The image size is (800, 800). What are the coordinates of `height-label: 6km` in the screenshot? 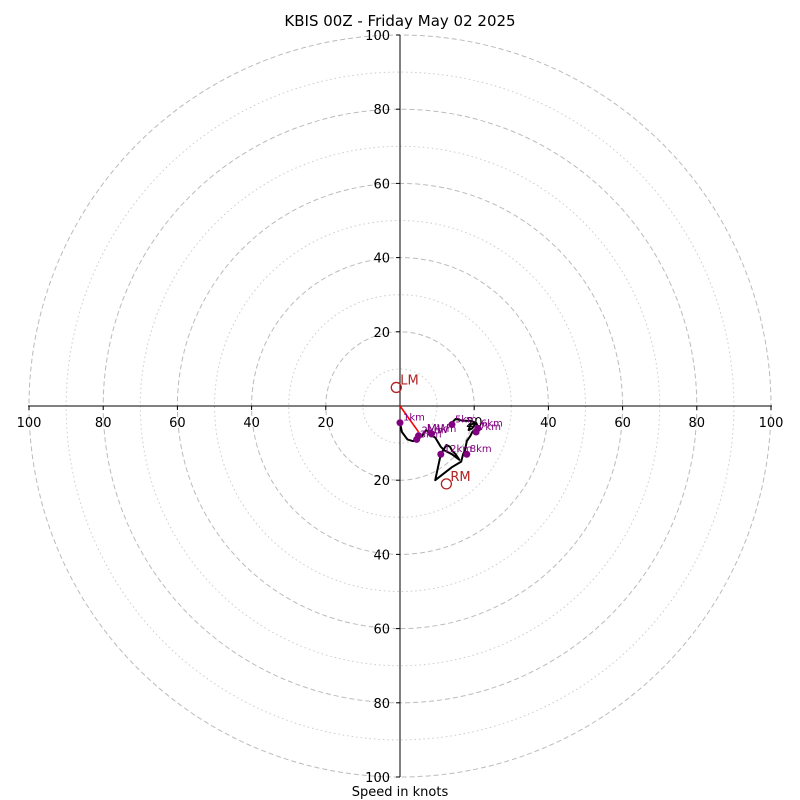 It's located at (492, 423).